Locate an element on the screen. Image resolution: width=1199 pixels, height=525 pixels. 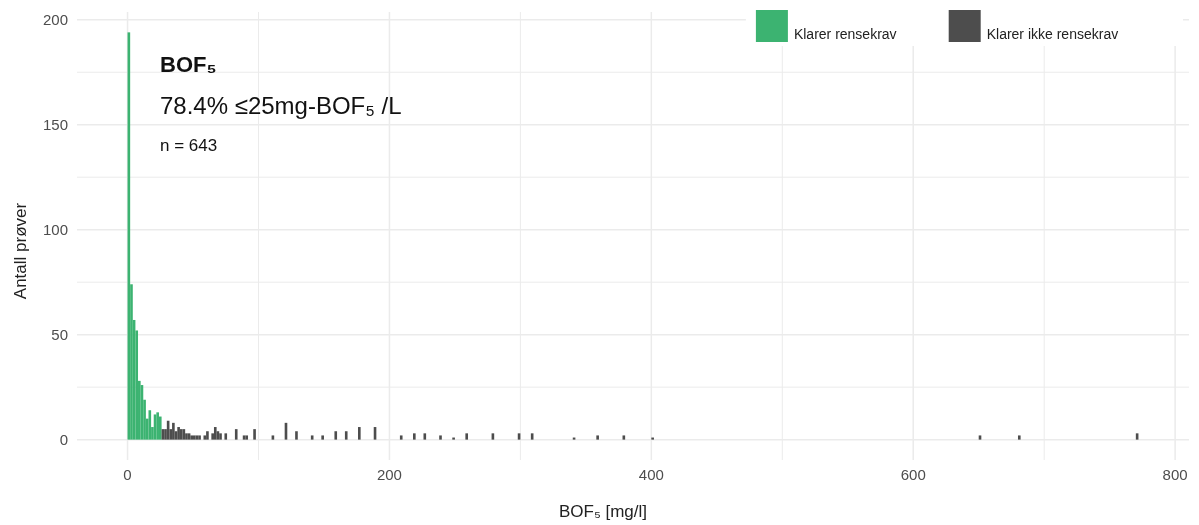
y-tick-label: 0 is located at coordinates (63, 439).